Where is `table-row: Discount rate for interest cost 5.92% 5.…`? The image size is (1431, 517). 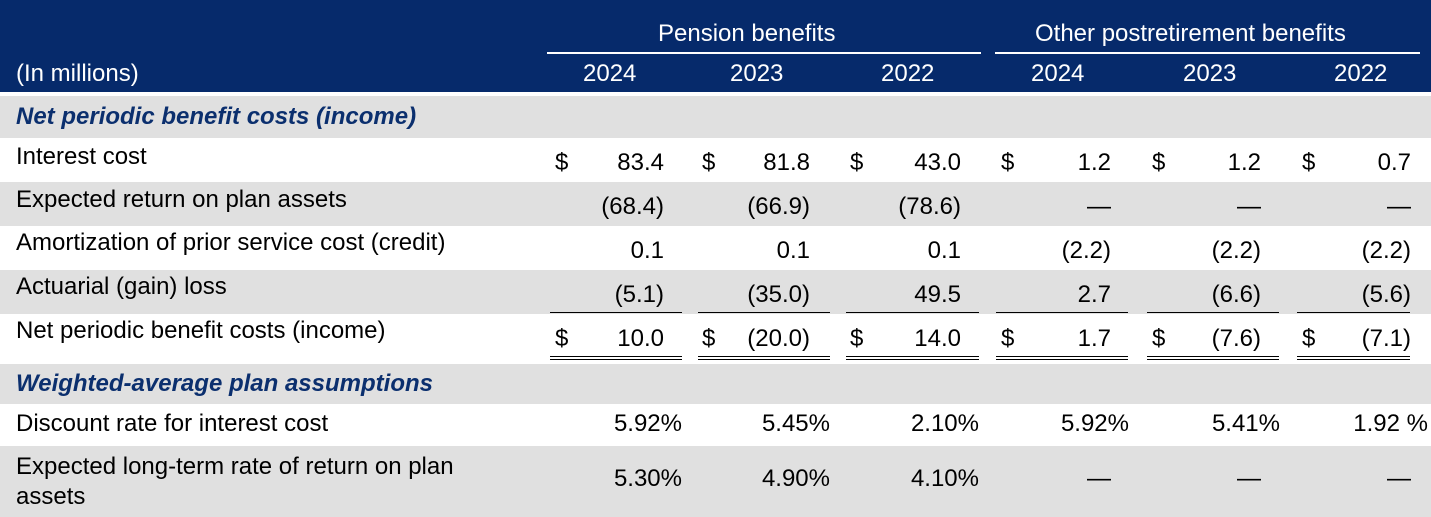
table-row: Discount rate for interest cost 5.92% 5.… is located at coordinates (715, 425).